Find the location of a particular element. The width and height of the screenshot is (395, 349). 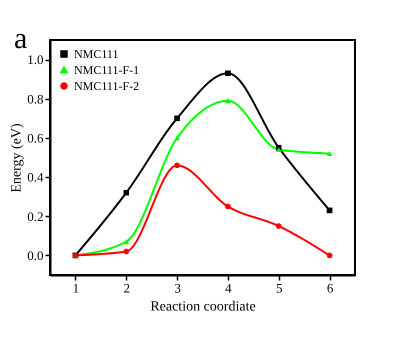

x-tick-label: 3 is located at coordinates (177, 288).